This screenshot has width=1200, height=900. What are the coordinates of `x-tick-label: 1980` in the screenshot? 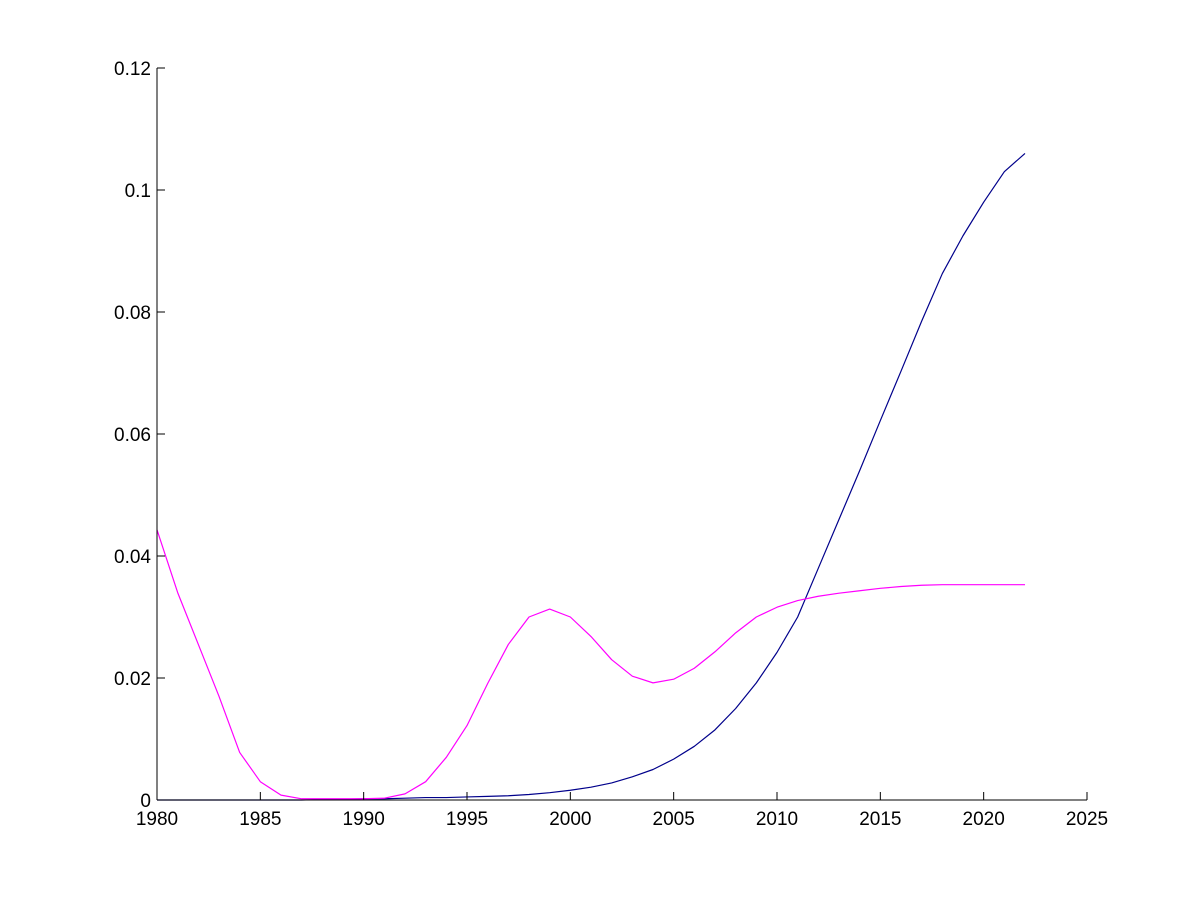 It's located at (157, 819).